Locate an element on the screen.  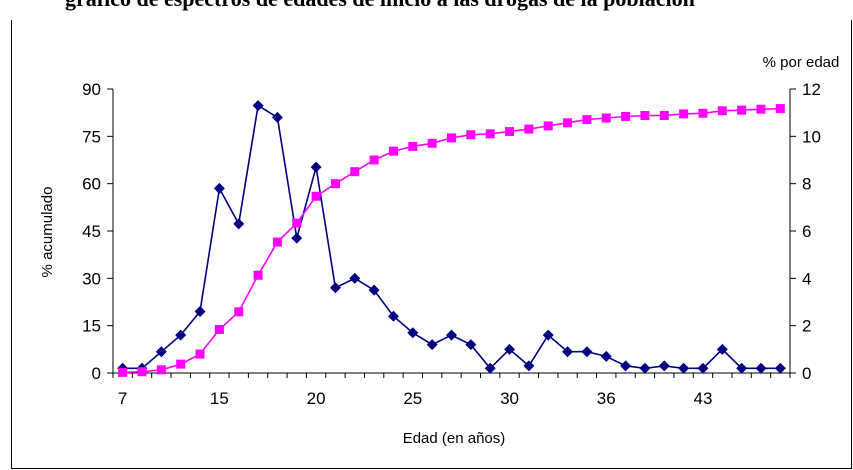
y-left-tick-label: 60 is located at coordinates (91, 184).